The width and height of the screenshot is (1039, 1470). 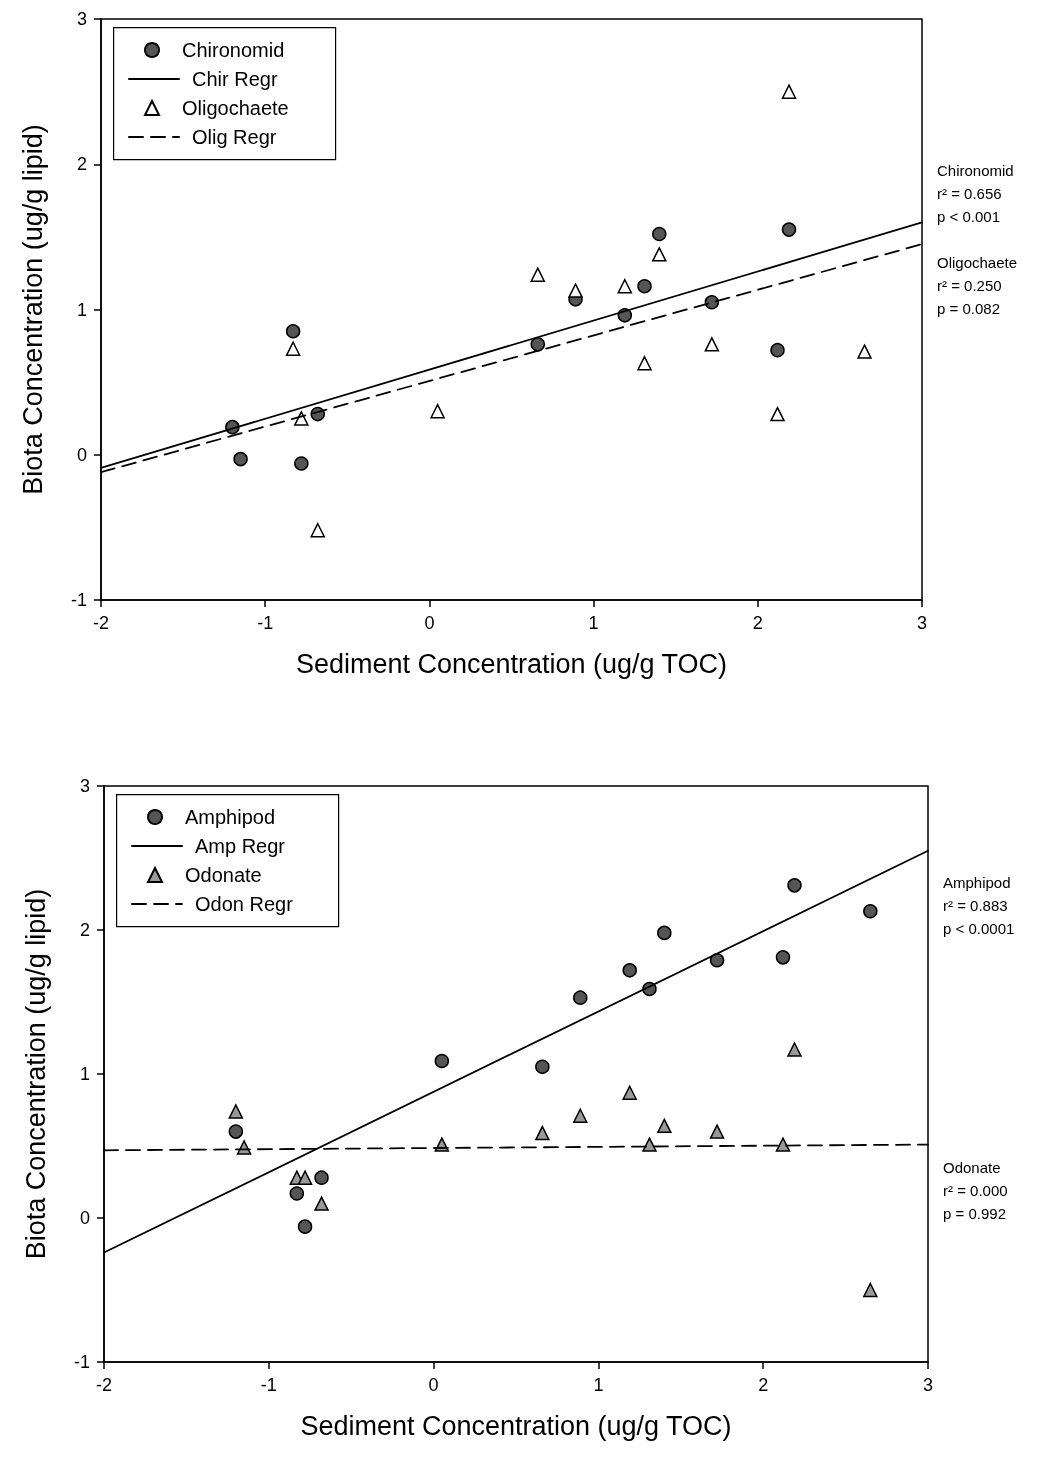 What do you see at coordinates (234, 137) in the screenshot?
I see `legend-label: Olig Regr` at bounding box center [234, 137].